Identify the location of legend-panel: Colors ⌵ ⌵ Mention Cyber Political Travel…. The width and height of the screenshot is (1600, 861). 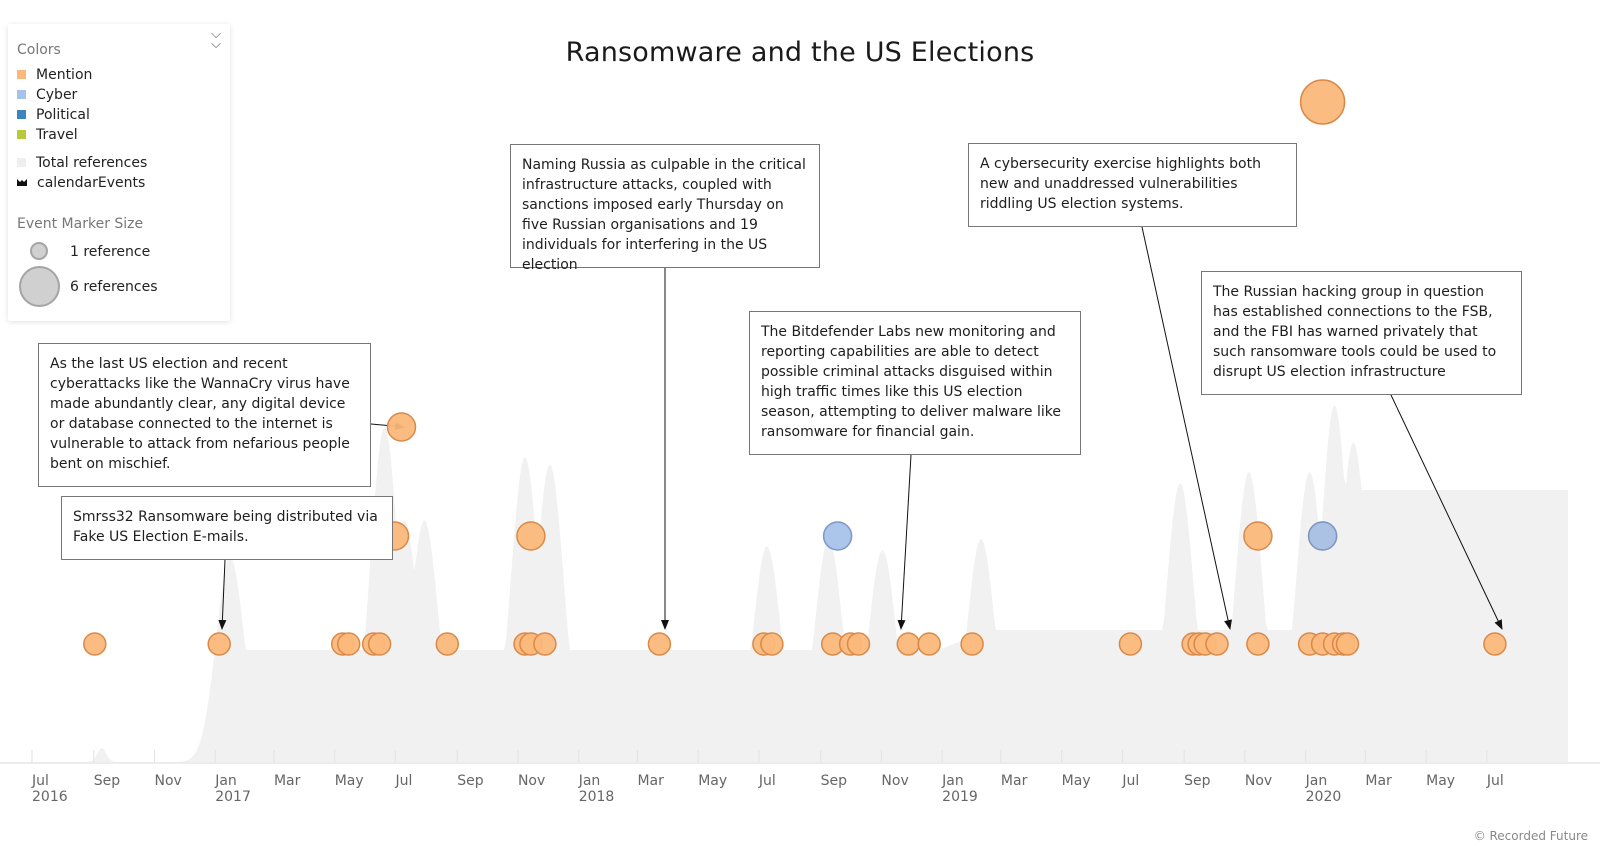
(119, 172).